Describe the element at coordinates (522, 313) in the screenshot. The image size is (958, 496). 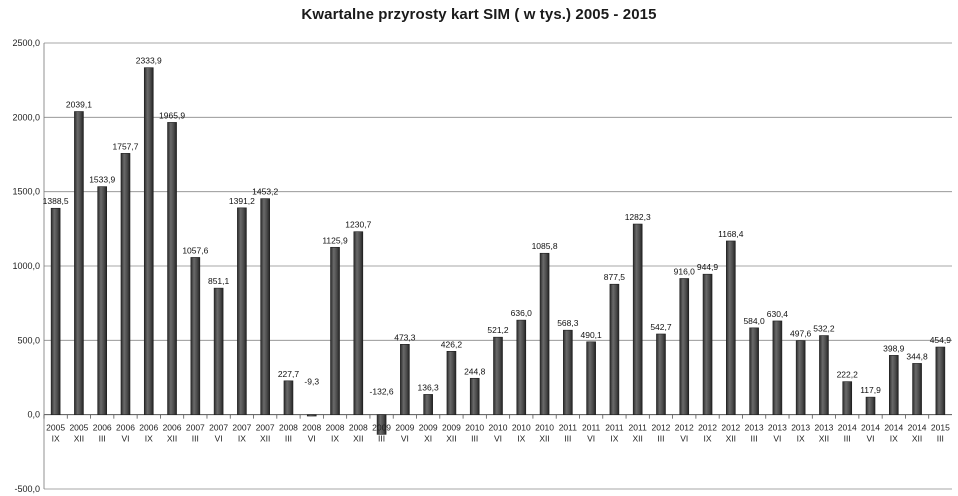
I see `data-label: 636,0` at that location.